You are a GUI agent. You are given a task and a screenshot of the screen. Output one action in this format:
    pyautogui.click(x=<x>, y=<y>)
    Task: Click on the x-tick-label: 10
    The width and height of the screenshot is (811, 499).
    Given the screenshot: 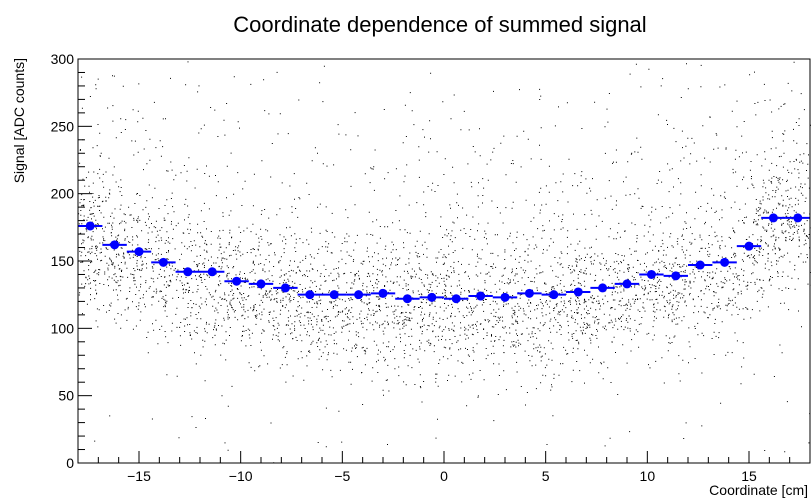 What is the action you would take?
    pyautogui.click(x=648, y=476)
    